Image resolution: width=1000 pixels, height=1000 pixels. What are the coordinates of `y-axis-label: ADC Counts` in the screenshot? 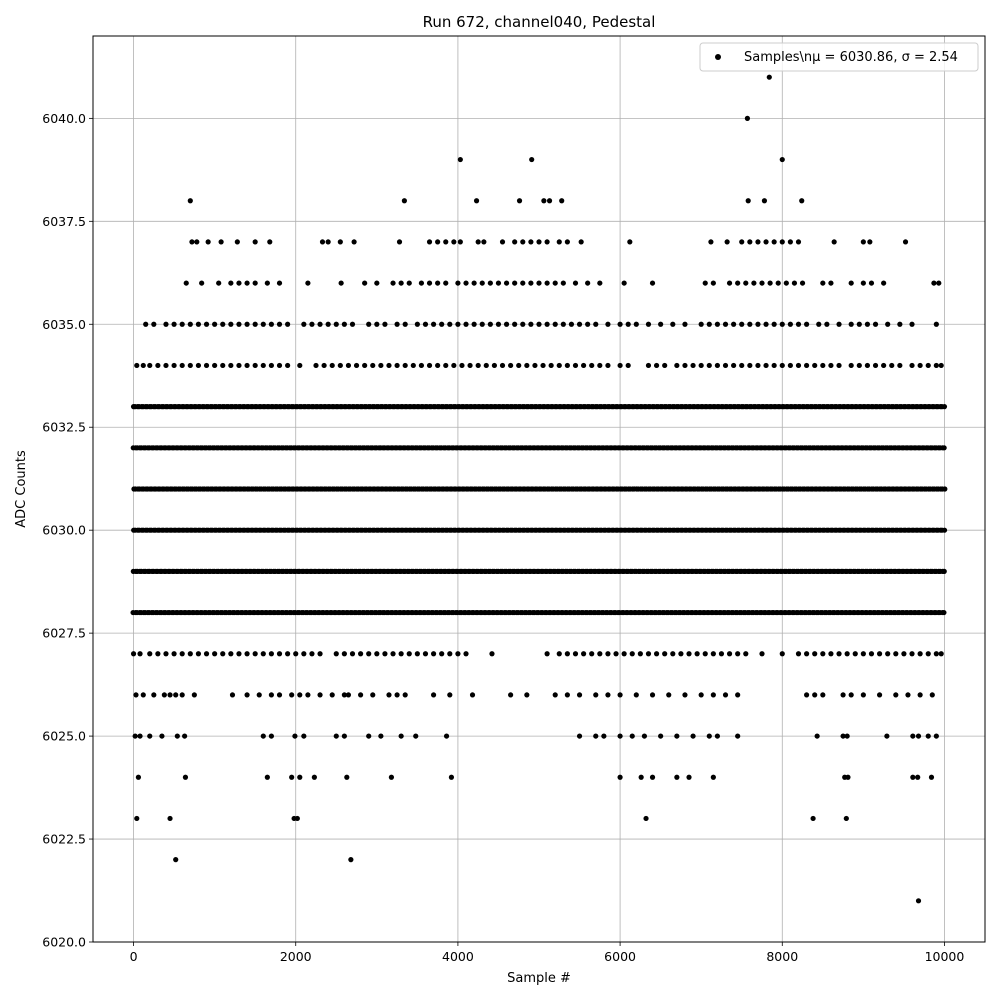 It's located at (21, 489).